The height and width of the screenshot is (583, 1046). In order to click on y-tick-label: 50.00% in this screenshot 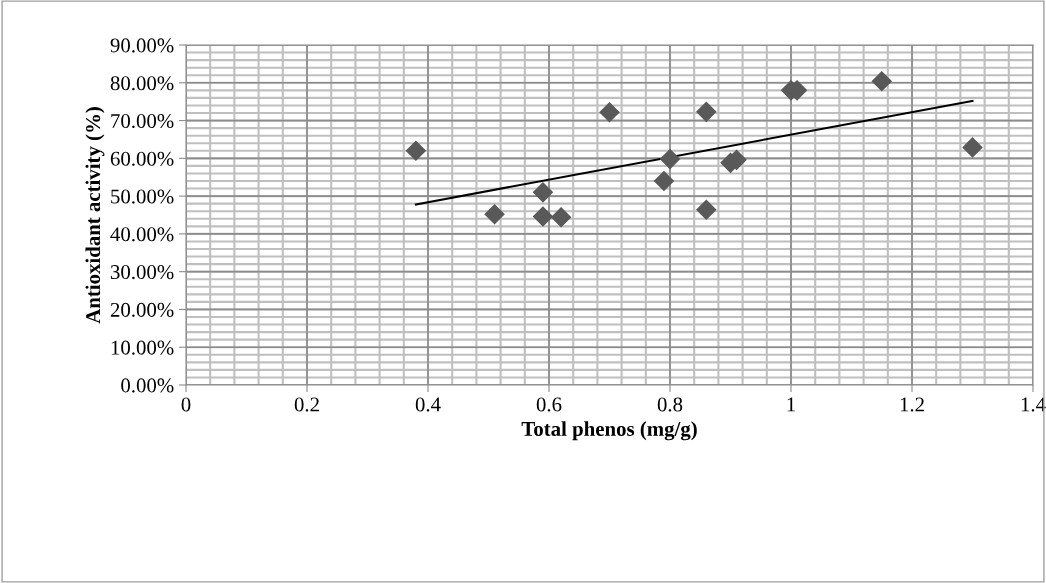, I will do `click(142, 196)`.